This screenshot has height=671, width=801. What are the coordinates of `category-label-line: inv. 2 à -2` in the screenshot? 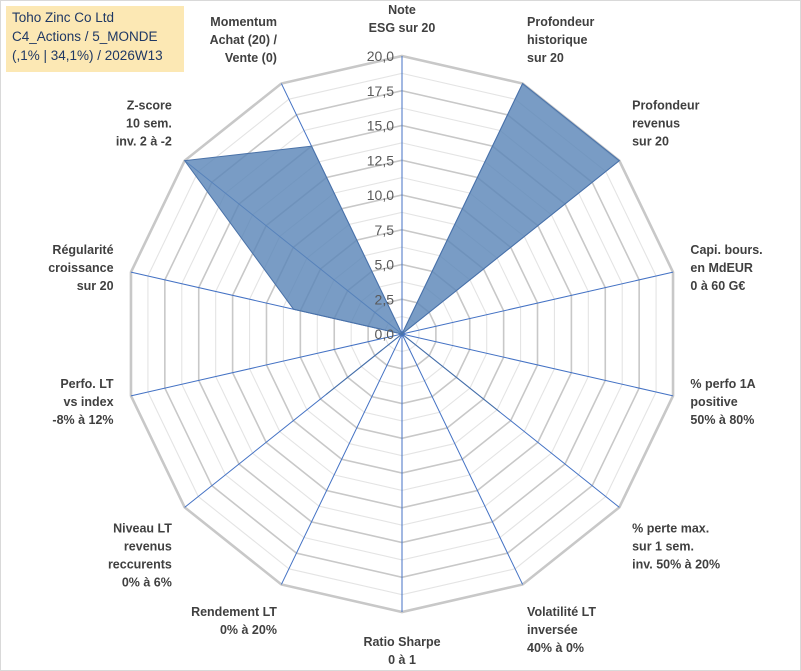 It's located at (144, 142).